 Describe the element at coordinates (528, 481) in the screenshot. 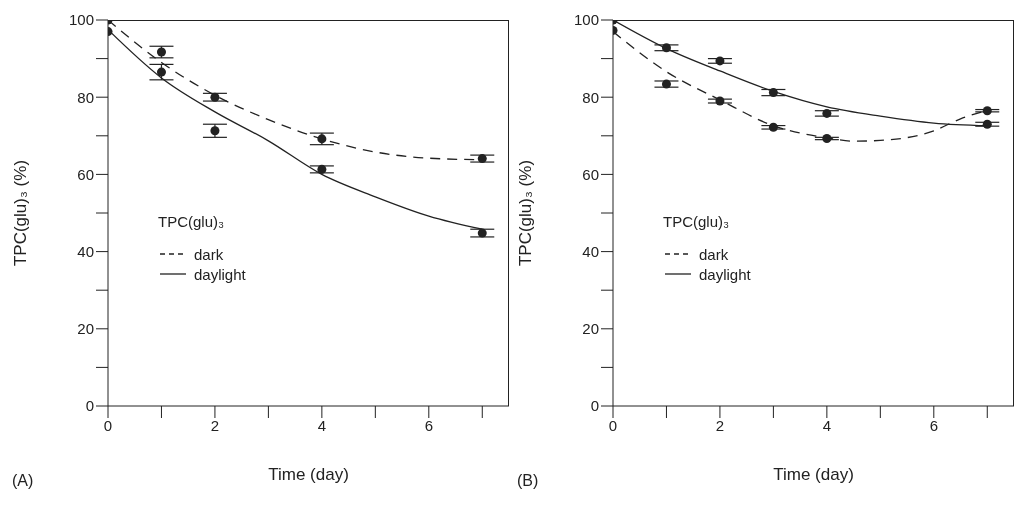

I see `text: (B)` at that location.